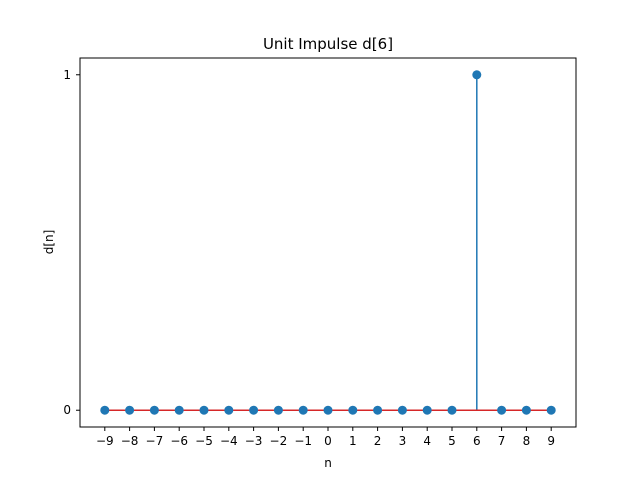 The width and height of the screenshot is (640, 480). I want to click on chart-title: Unit Impulse d[6], so click(328, 44).